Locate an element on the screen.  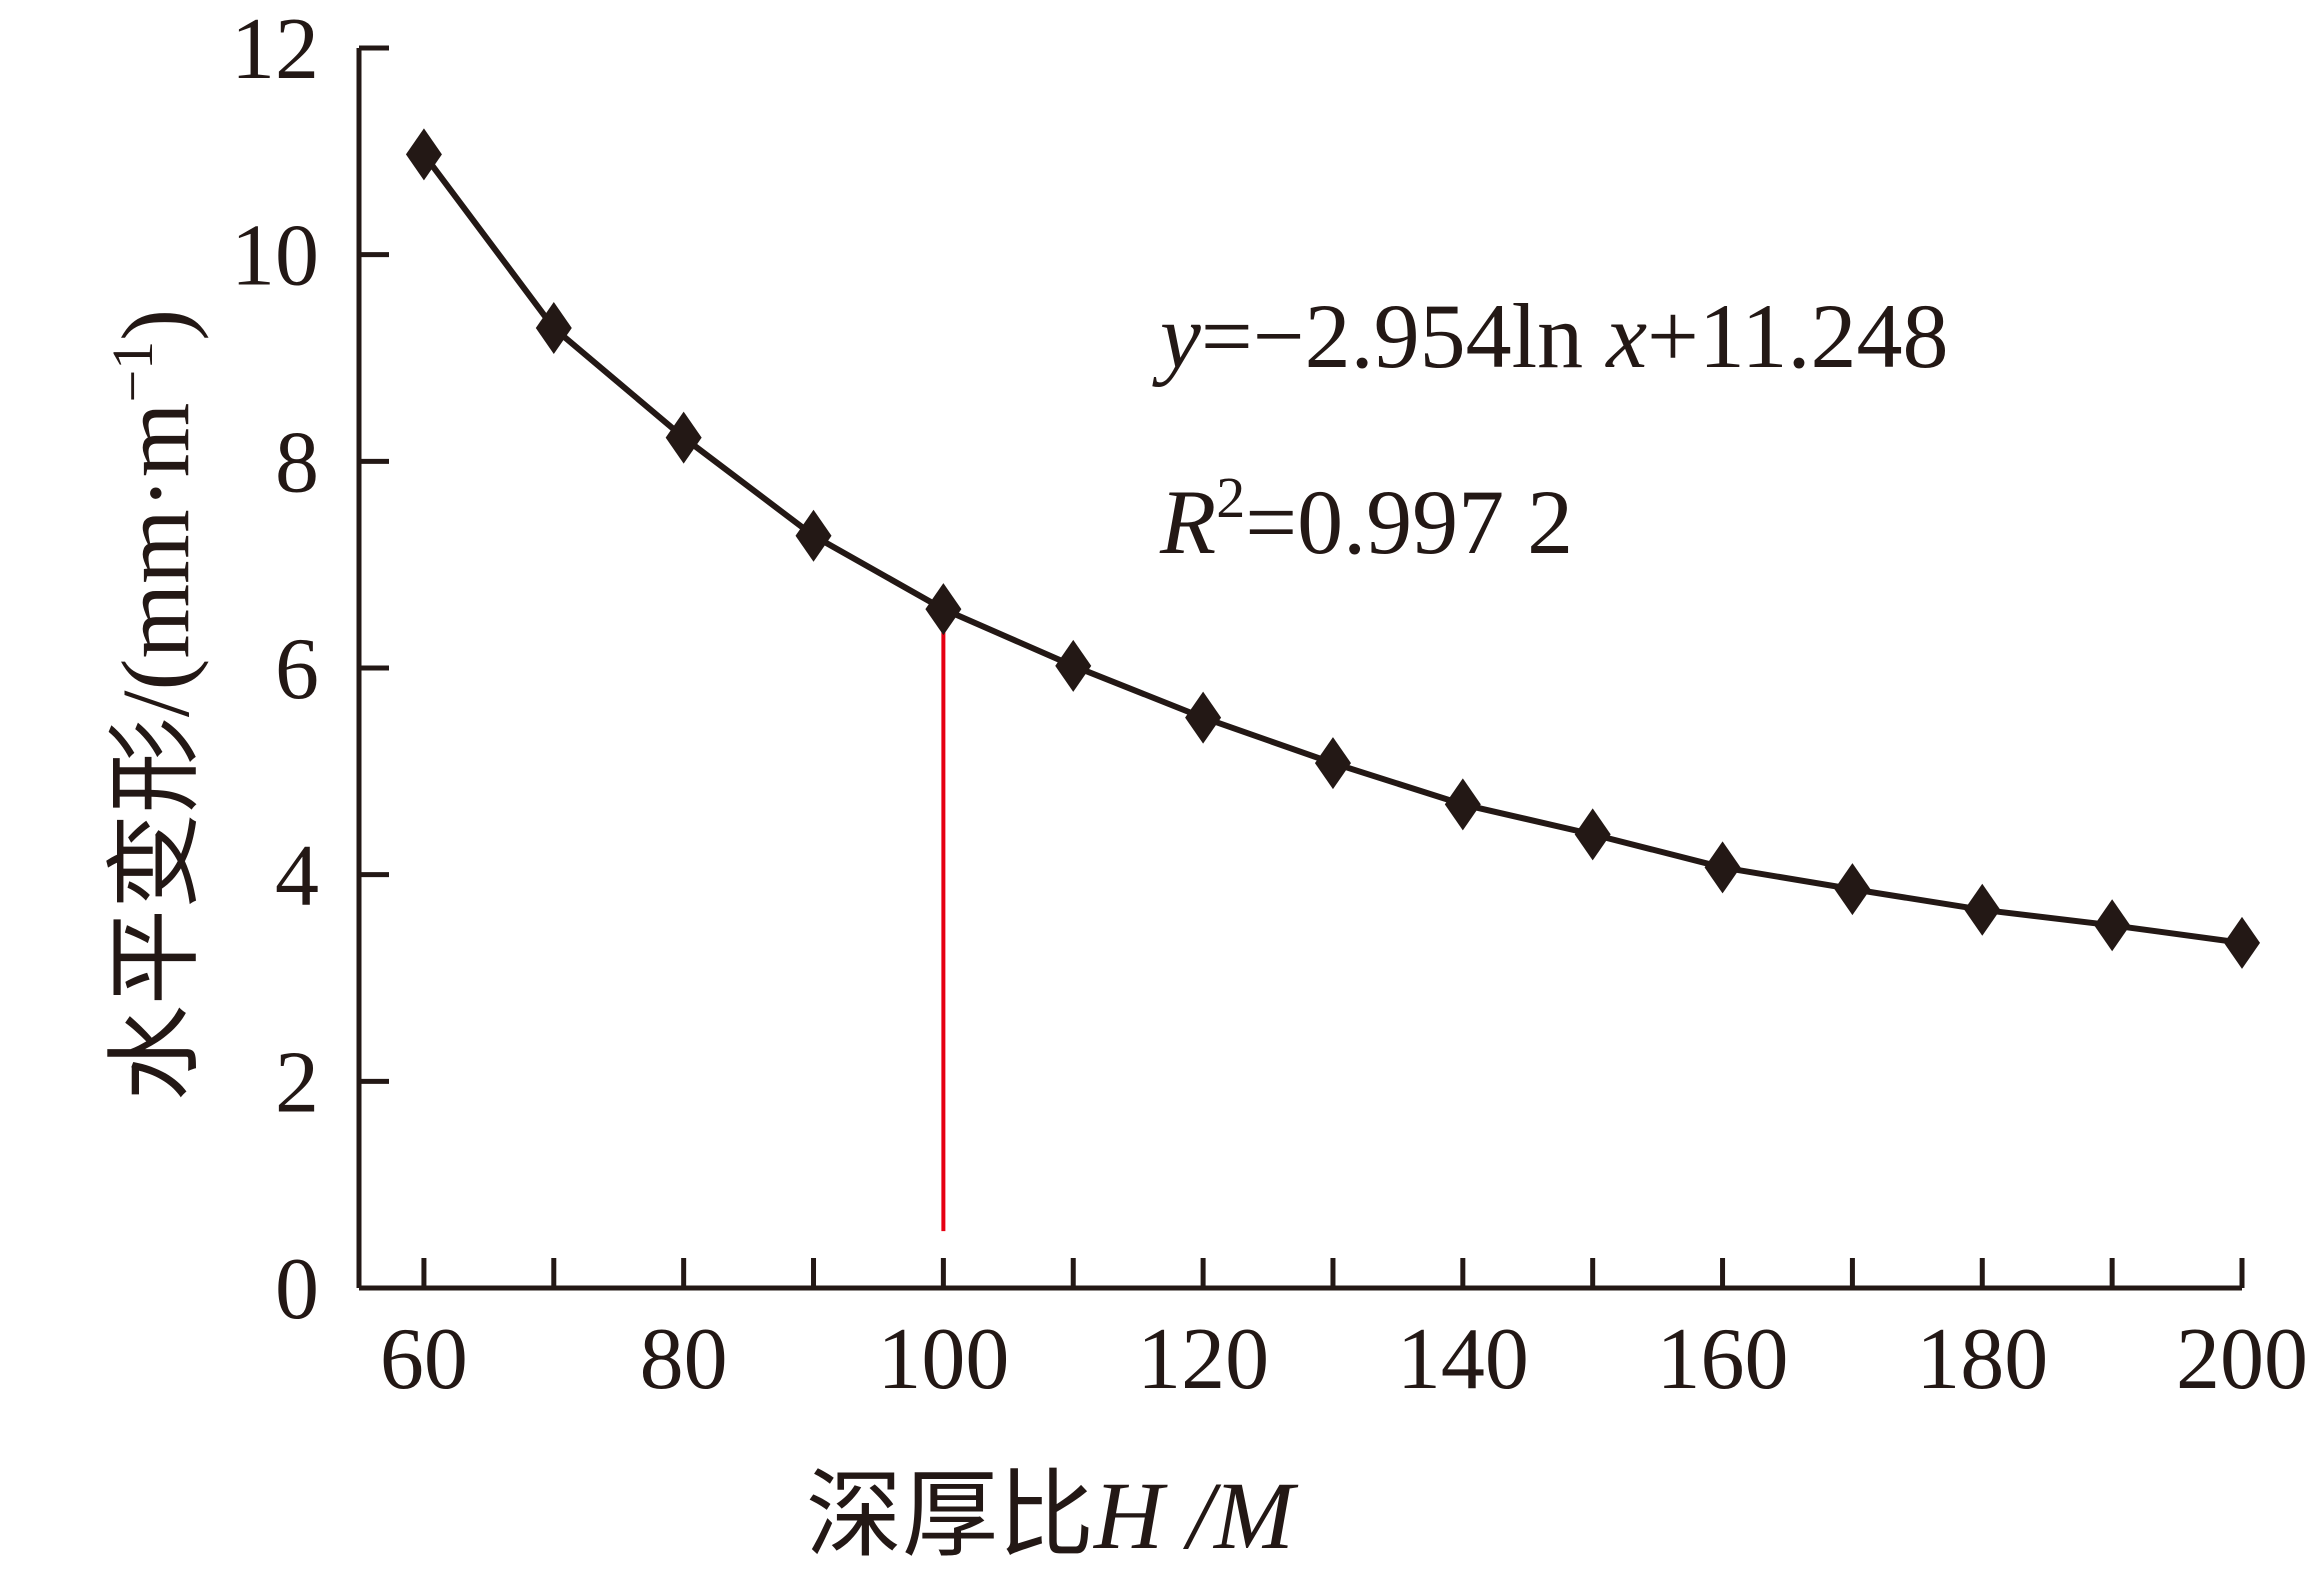
x-tick-label: 80 is located at coordinates (684, 1359).